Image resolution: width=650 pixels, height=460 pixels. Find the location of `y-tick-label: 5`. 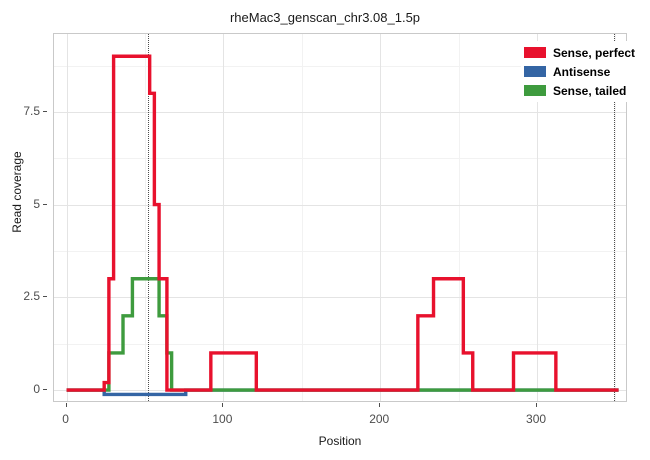

y-tick-label: 5 is located at coordinates (36, 203).